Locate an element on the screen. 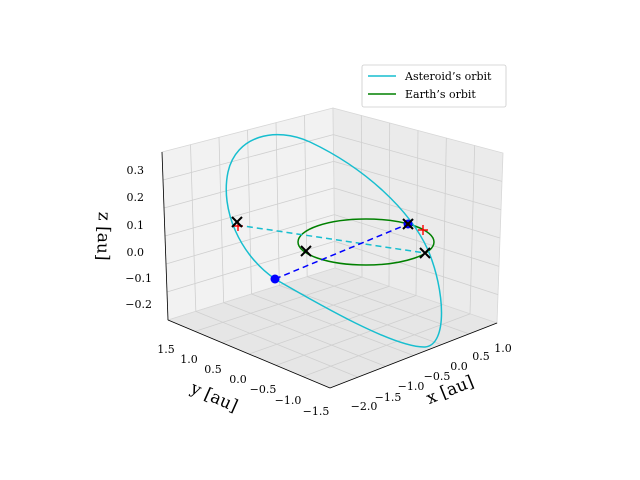 The height and width of the screenshot is (480, 640). x-tick-label: −1.5 is located at coordinates (388, 397).